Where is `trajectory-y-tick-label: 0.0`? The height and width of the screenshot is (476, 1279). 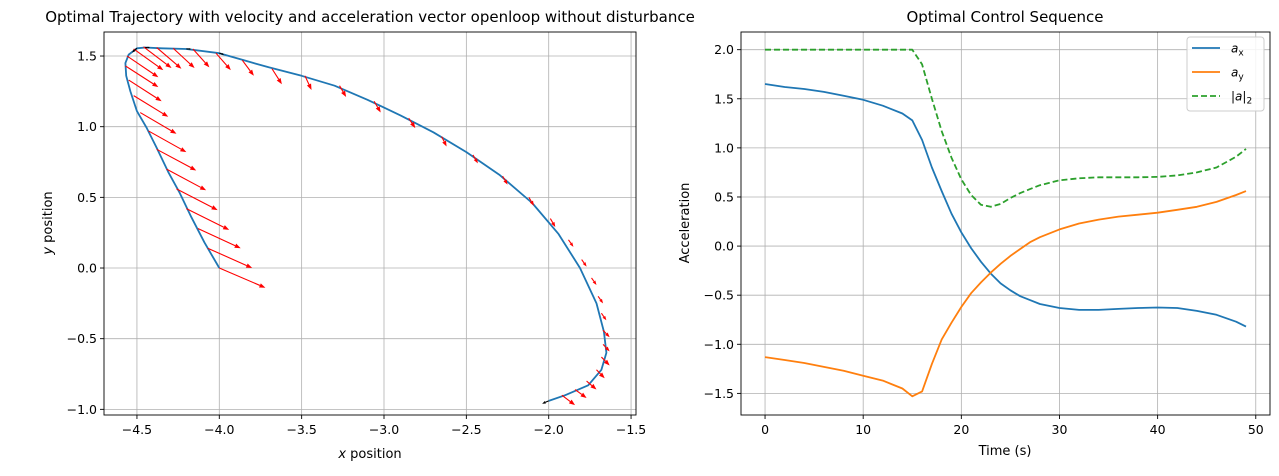
trajectory-y-tick-label: 0.0 is located at coordinates (87, 268).